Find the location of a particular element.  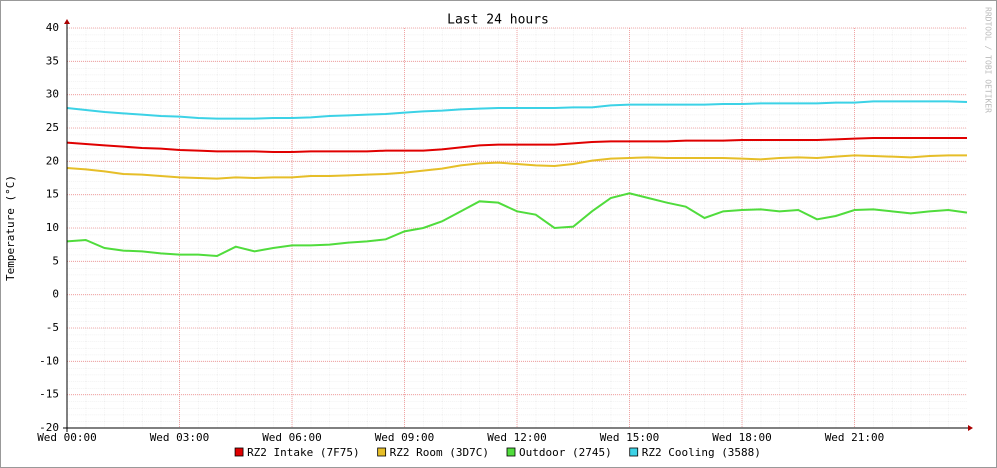

legend-label: RZ2 Room (3D7C) is located at coordinates (439, 452).